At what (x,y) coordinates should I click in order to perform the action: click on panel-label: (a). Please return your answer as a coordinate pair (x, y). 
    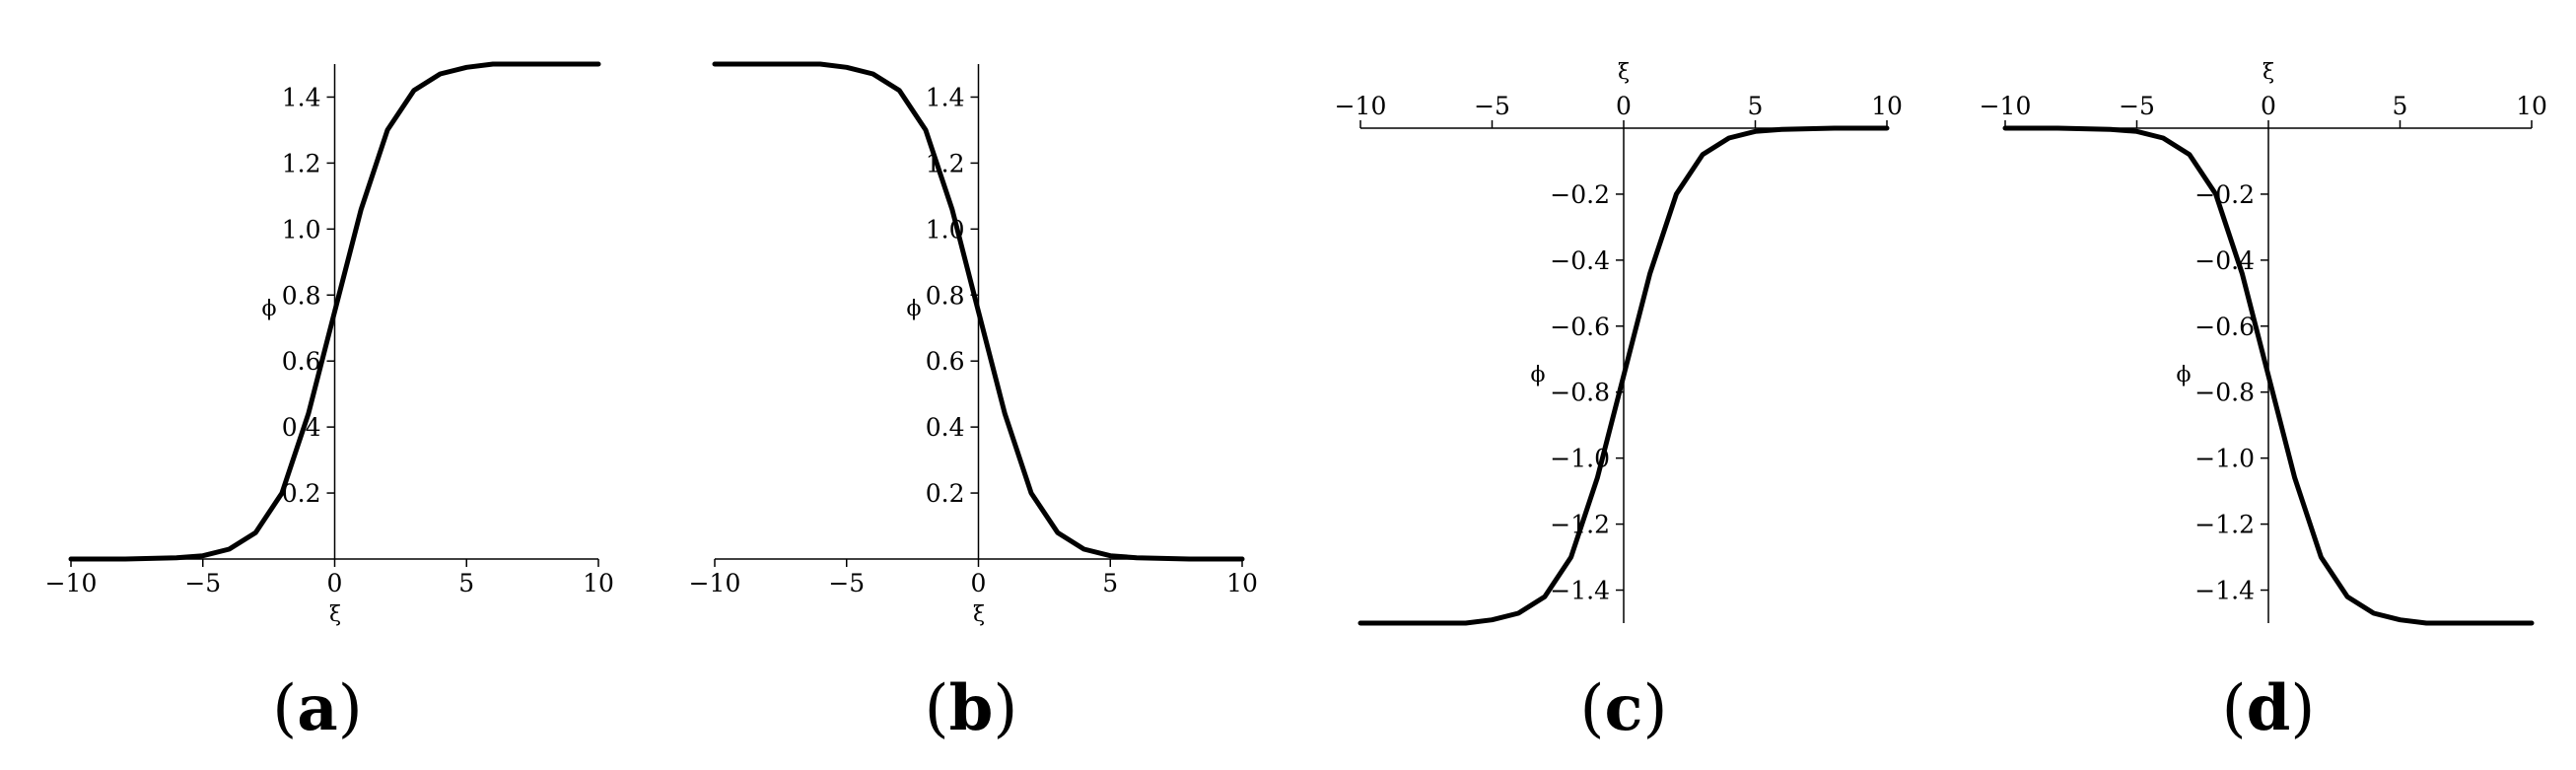
    Looking at the image, I should click on (317, 708).